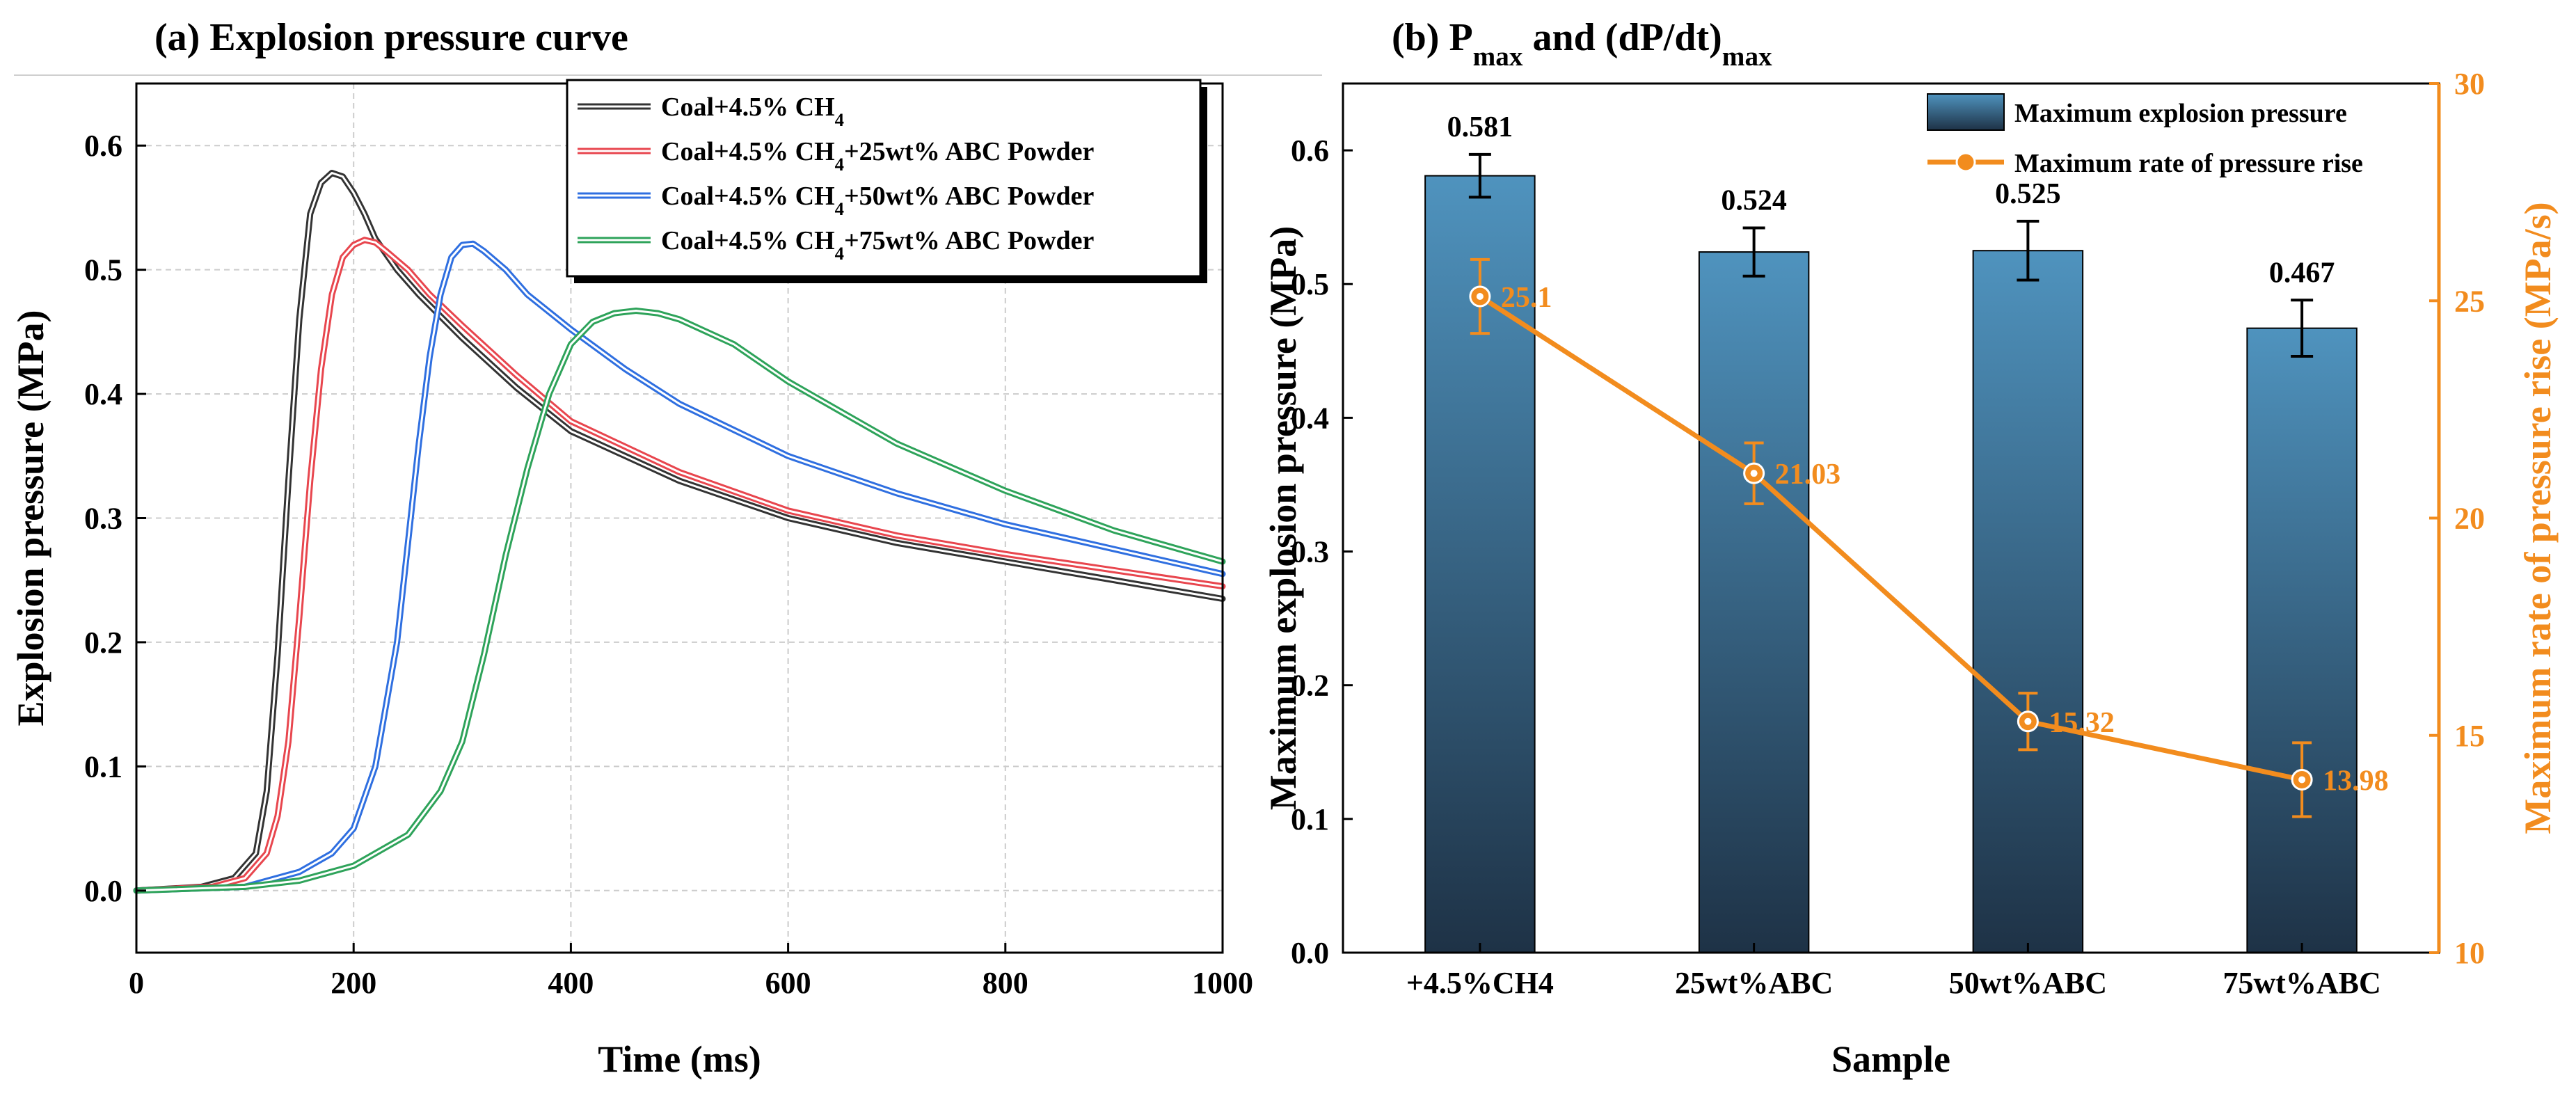 The width and height of the screenshot is (2576, 1096). Describe the element at coordinates (877, 156) in the screenshot. I see `legend-label: Coal+4.5% CH4+25wt% ABC Powder` at that location.